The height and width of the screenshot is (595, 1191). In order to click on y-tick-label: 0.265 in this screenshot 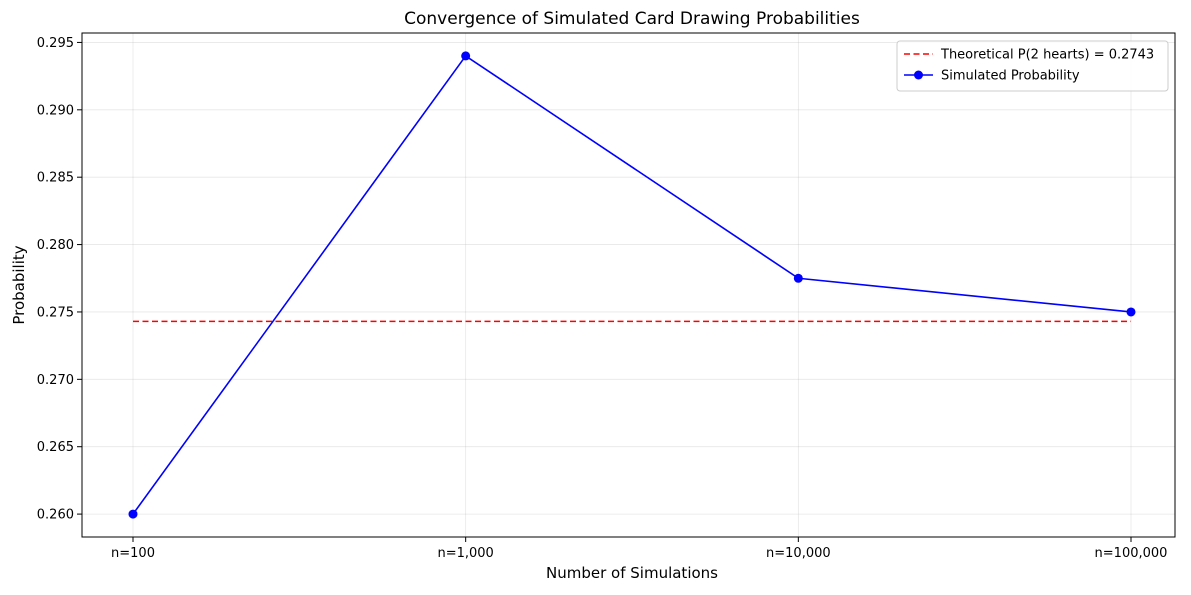, I will do `click(55, 447)`.